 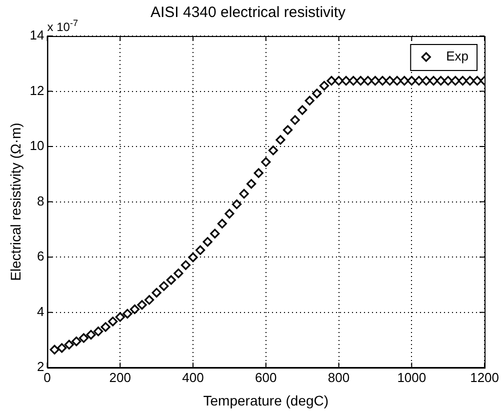 What do you see at coordinates (484, 377) in the screenshot?
I see `x-tick-label: 1200` at bounding box center [484, 377].